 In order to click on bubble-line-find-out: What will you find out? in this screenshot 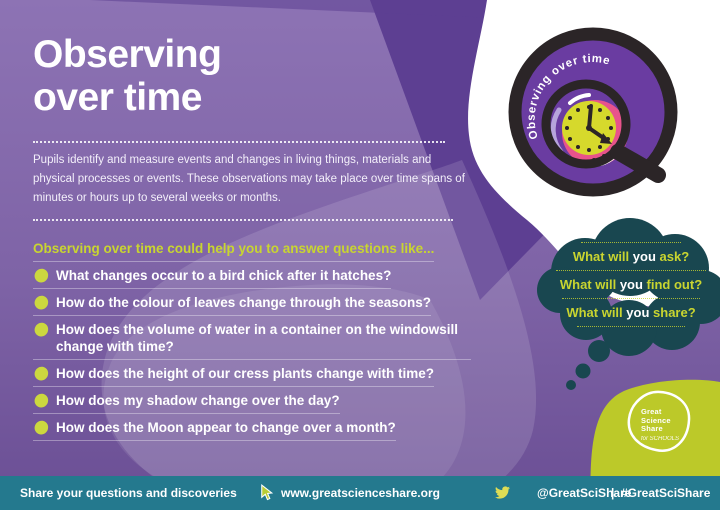, I will do `click(630, 284)`.